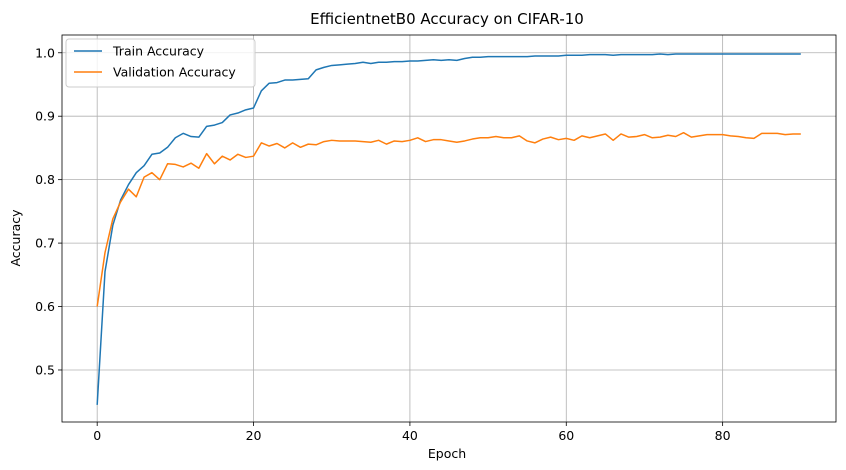  What do you see at coordinates (174, 72) in the screenshot?
I see `legend-label-validation-accuracy: Validation Accuracy` at bounding box center [174, 72].